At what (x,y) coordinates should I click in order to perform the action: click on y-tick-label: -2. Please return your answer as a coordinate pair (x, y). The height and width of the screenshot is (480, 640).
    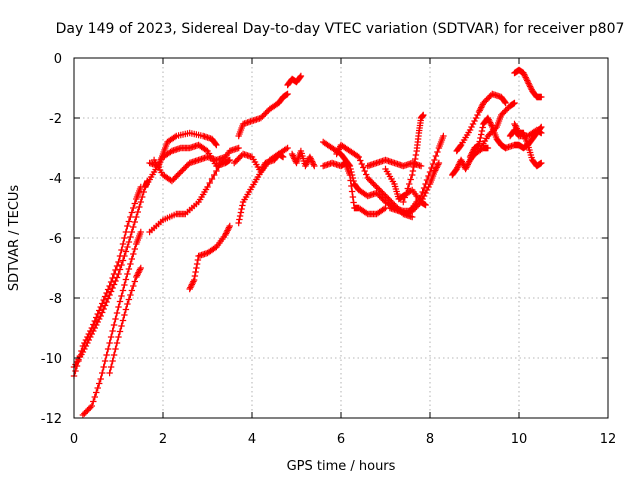
    Looking at the image, I should click on (55, 119).